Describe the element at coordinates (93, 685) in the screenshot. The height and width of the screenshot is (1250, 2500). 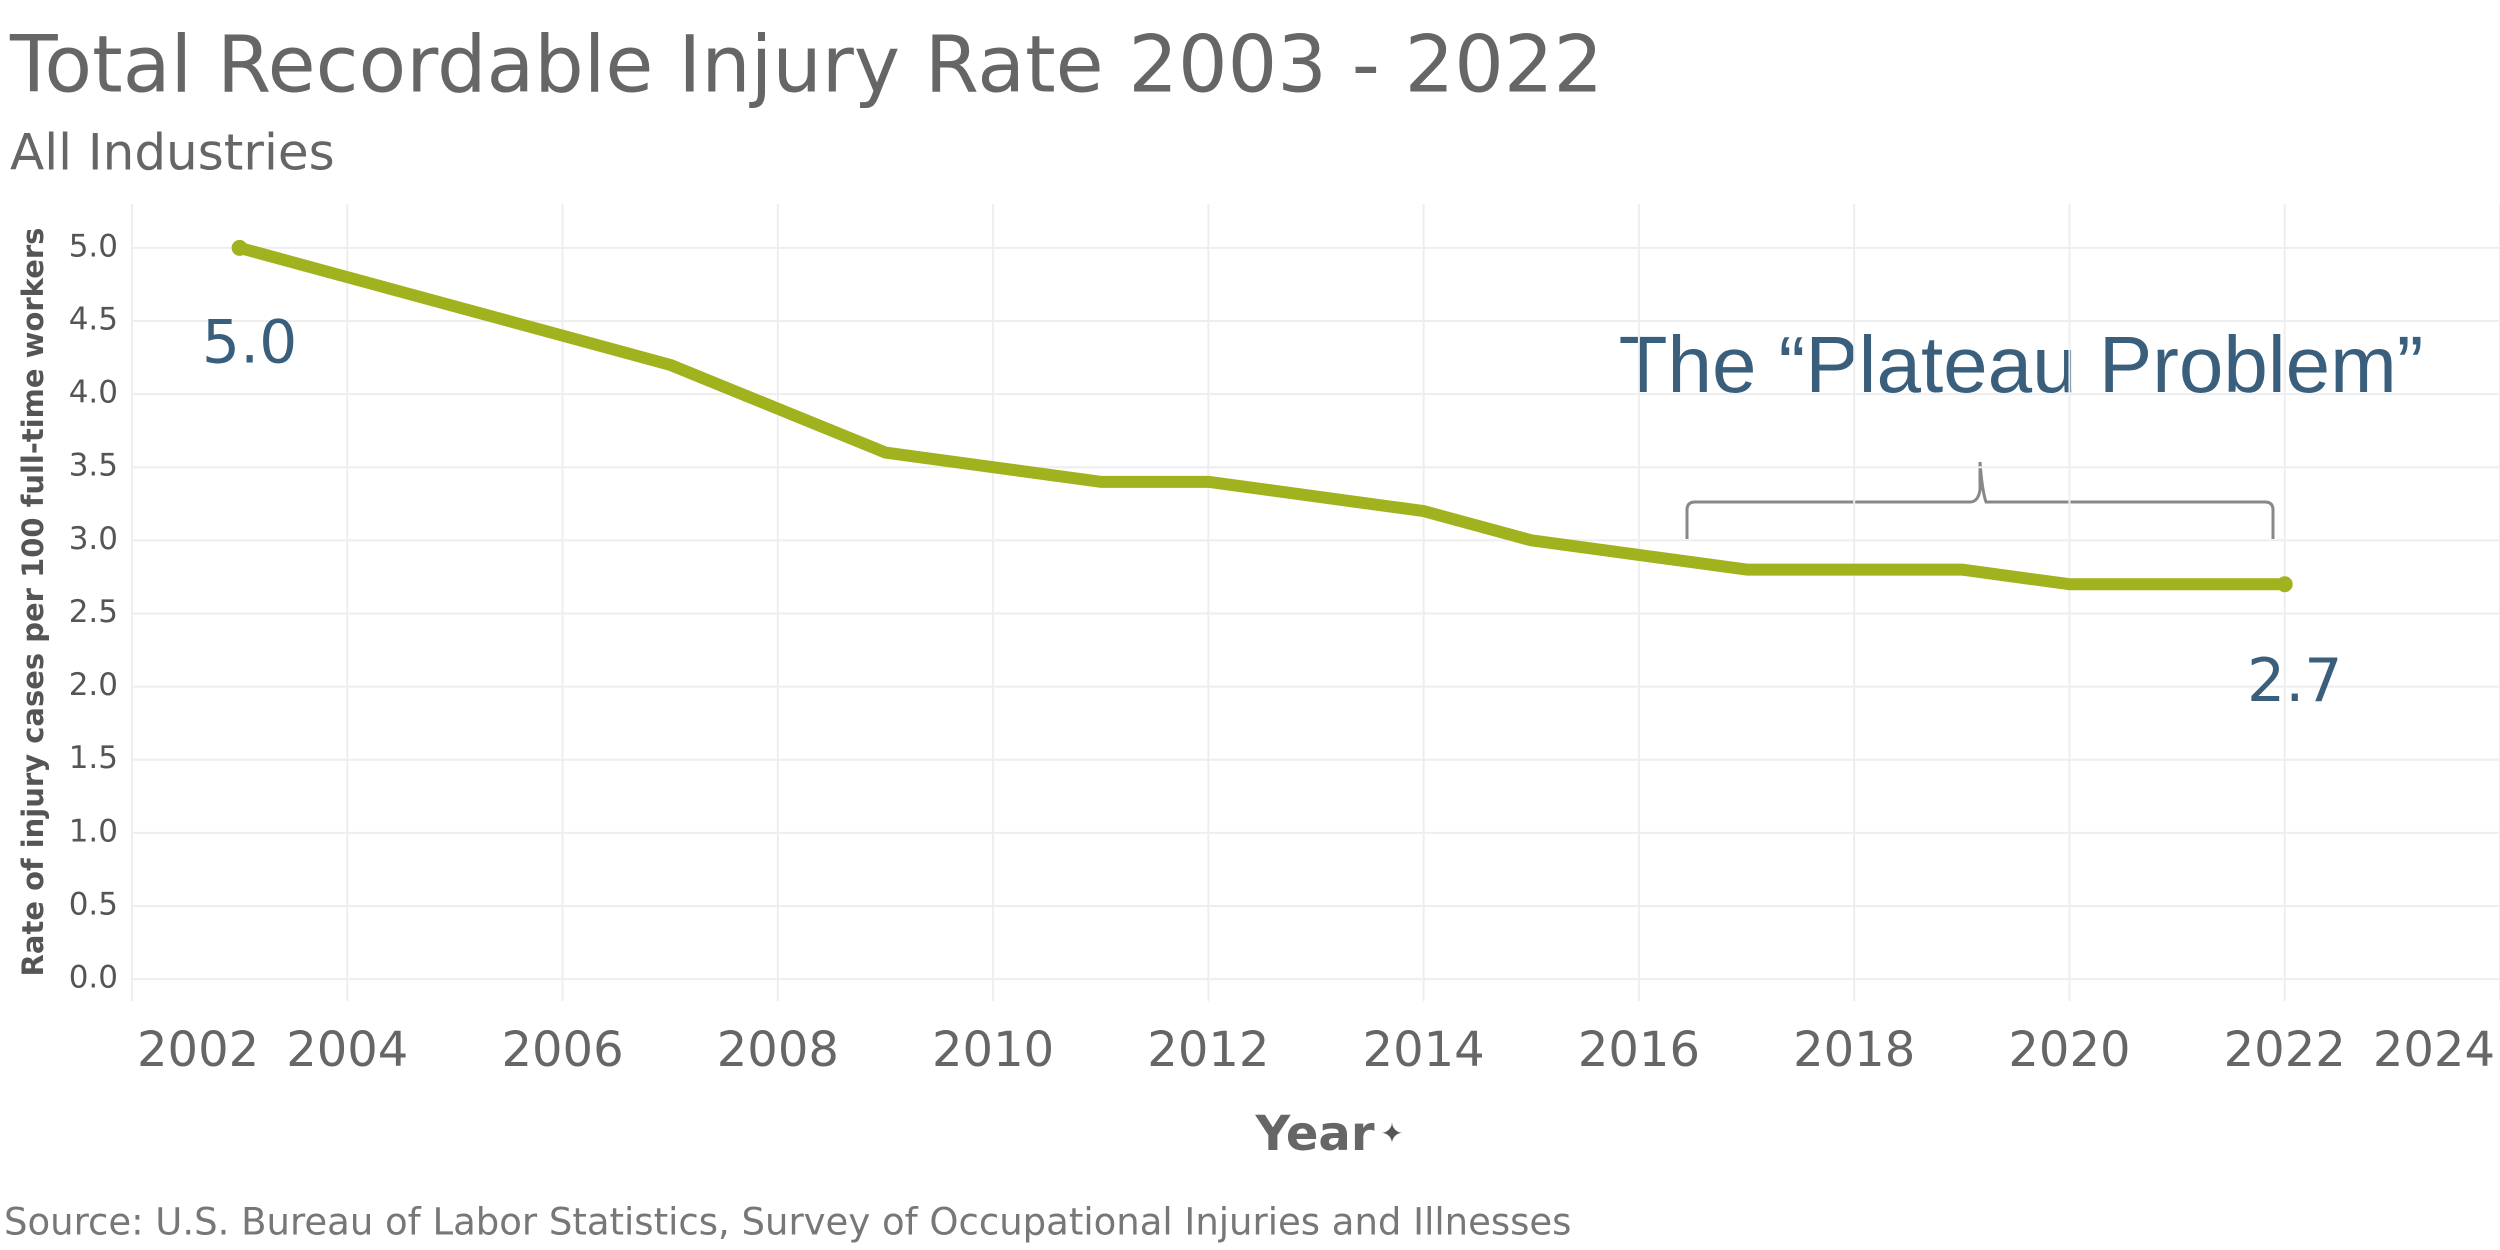
I see `y-tick-label: 2.0` at that location.